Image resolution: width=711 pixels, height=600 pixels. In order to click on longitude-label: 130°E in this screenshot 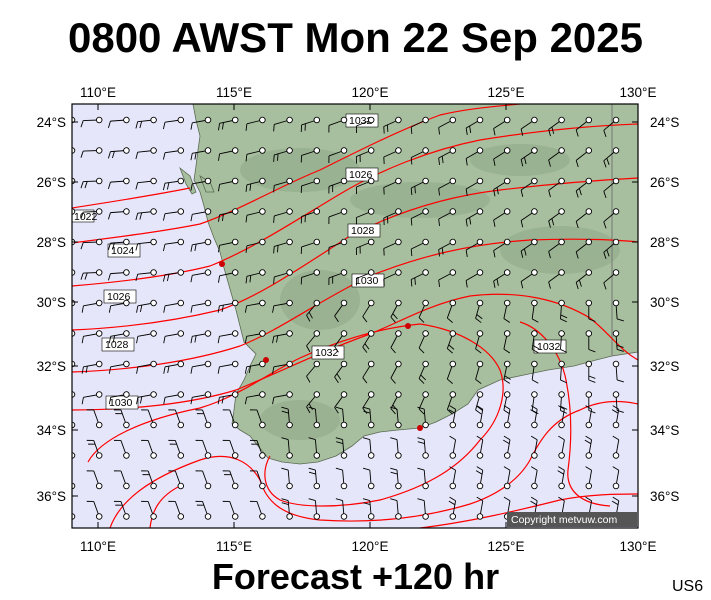, I will do `click(638, 92)`.